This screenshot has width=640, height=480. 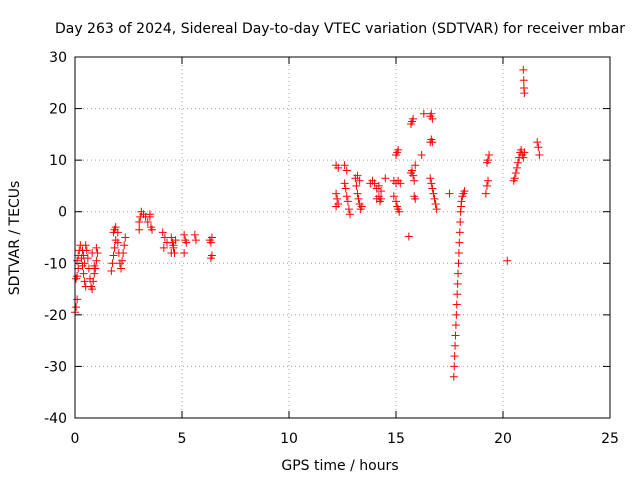 What do you see at coordinates (55, 419) in the screenshot?
I see `y-tick-label: -40` at bounding box center [55, 419].